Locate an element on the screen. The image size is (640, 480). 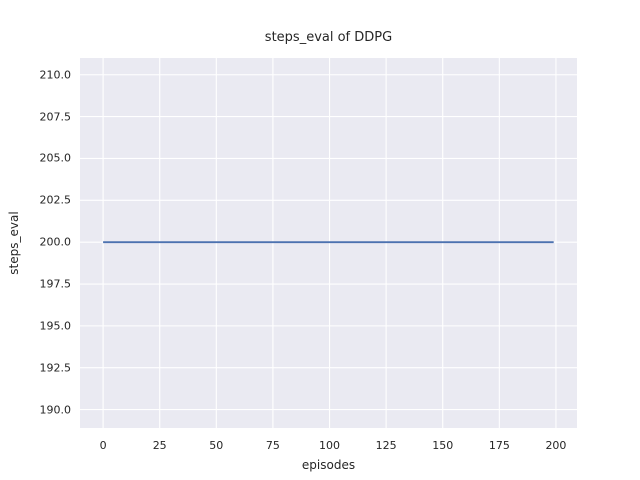
x-tick-label: 100 is located at coordinates (330, 445).